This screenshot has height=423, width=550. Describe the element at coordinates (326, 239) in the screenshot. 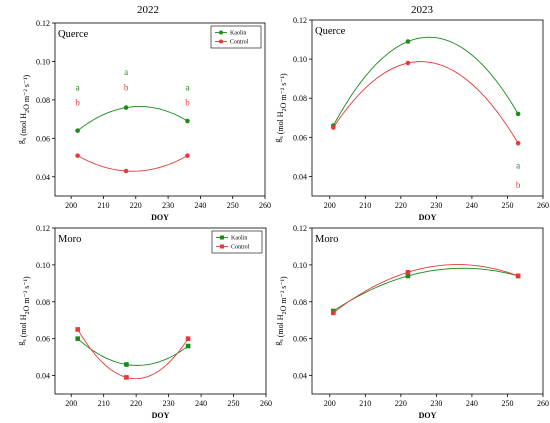

I see `panel-title: Moro` at that location.